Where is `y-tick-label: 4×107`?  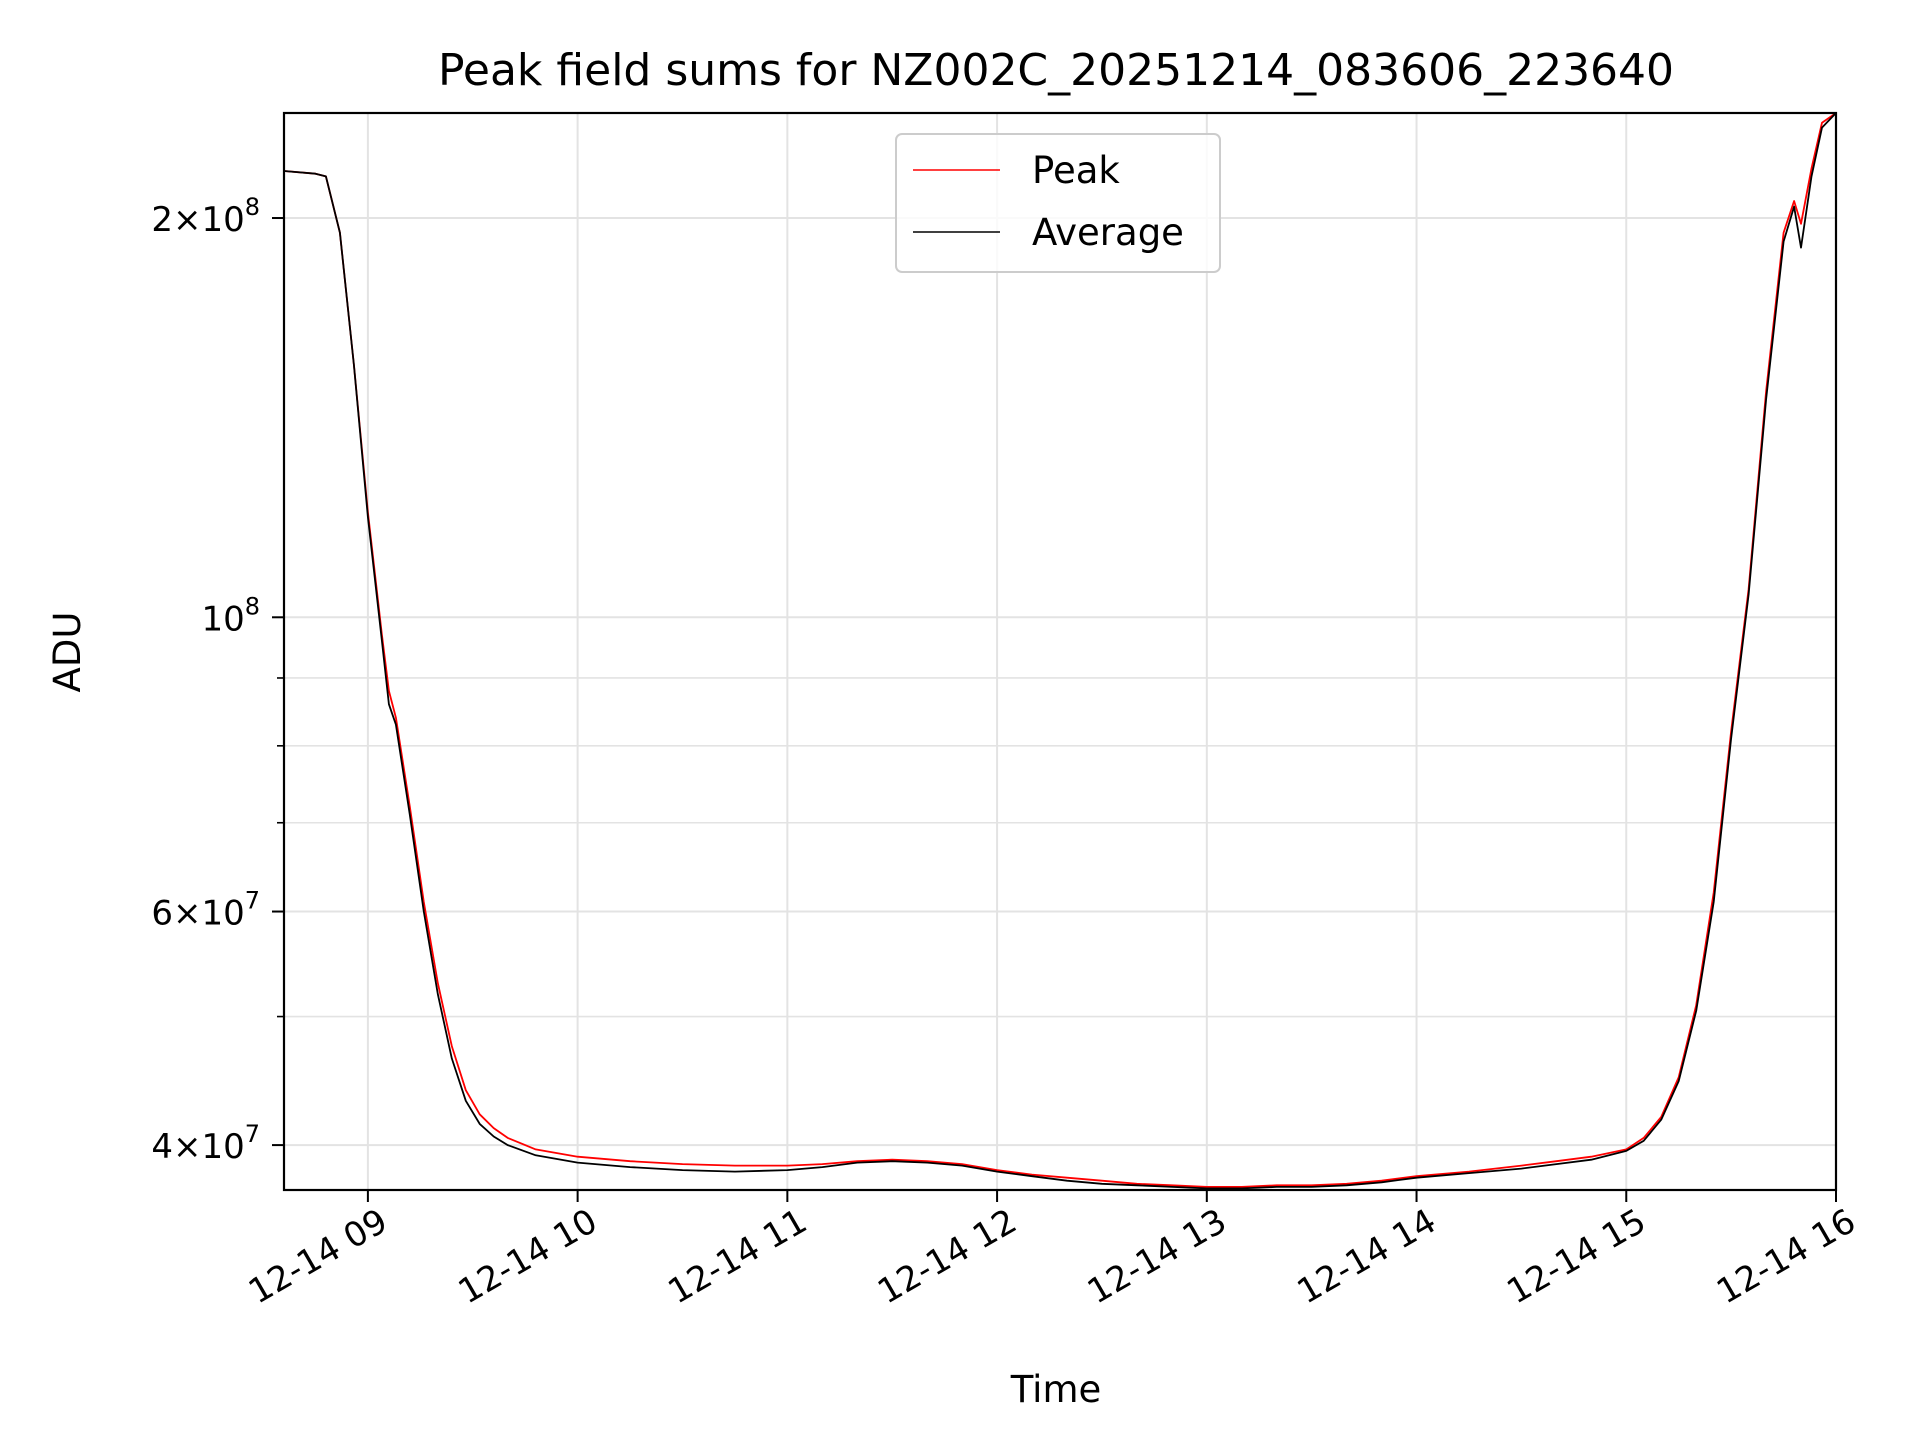 y-tick-label: 4×107 is located at coordinates (205, 1143).